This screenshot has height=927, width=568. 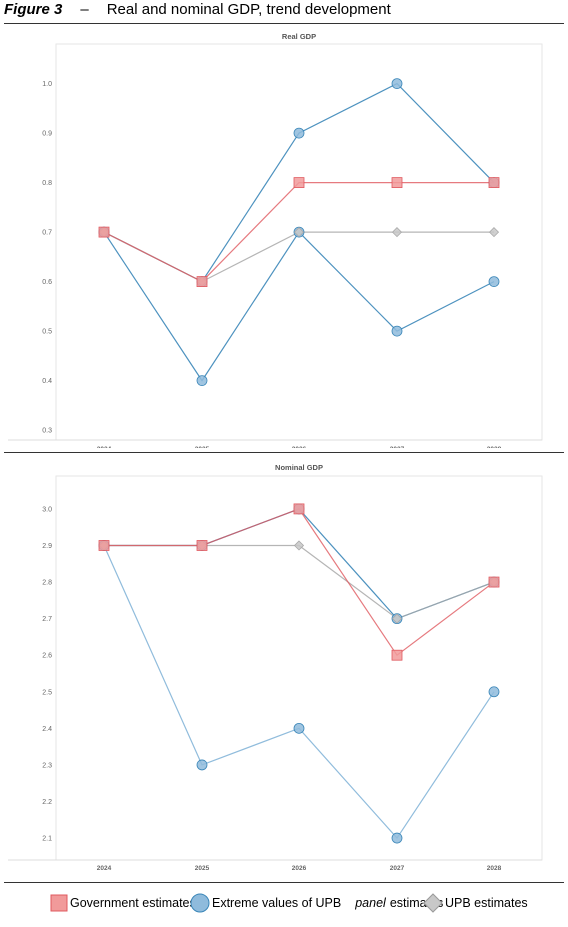 I want to click on legend-diamond-icon, so click(x=433, y=903).